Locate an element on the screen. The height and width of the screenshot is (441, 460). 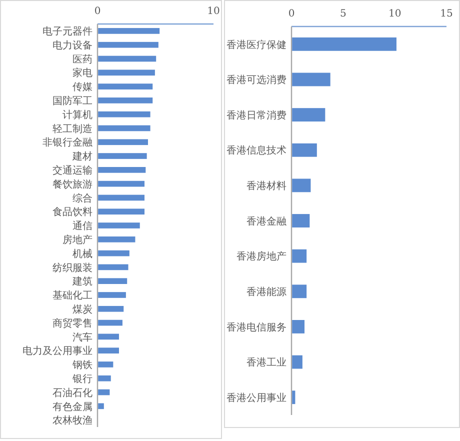
y-tick-label: 基础化工 is located at coordinates (72, 296).